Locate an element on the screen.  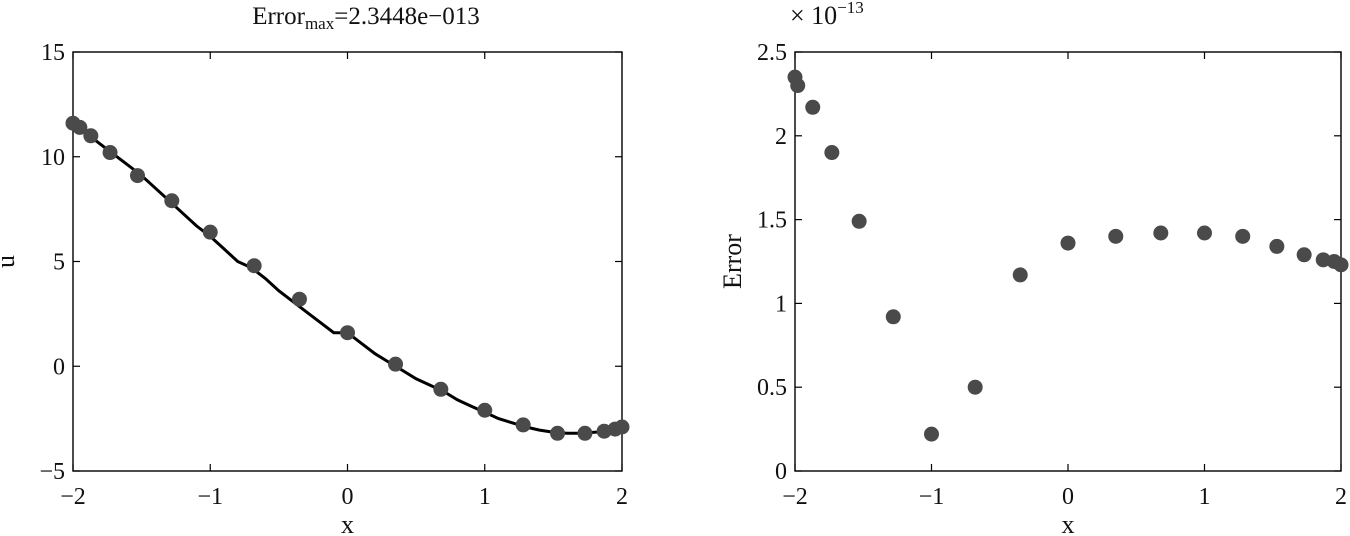
y-tick-label: 2.5 is located at coordinates (772, 53).